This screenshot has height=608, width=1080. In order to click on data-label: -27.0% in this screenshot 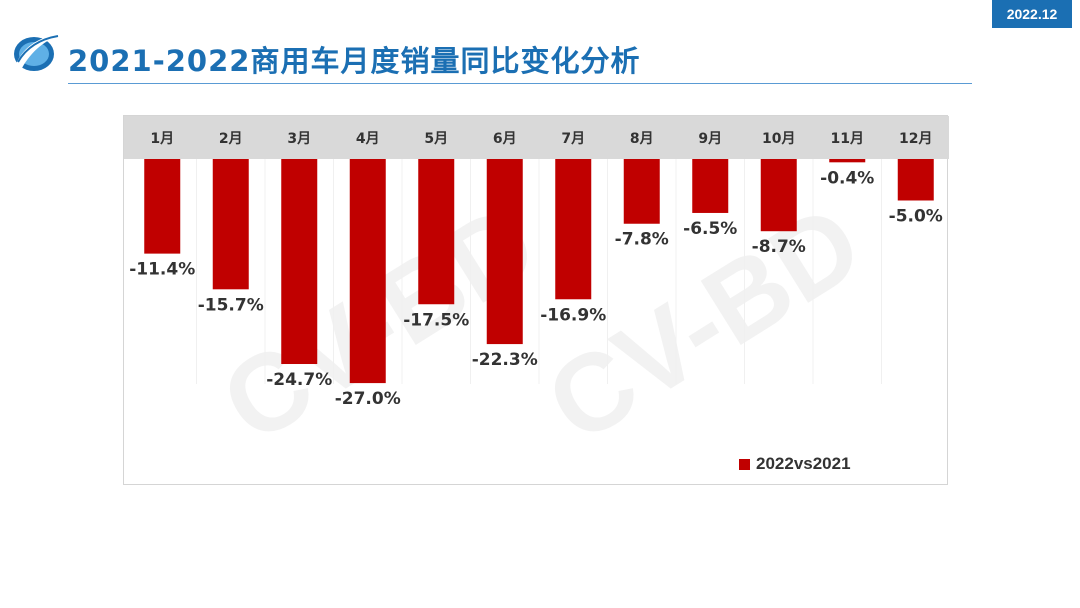, I will do `click(368, 399)`.